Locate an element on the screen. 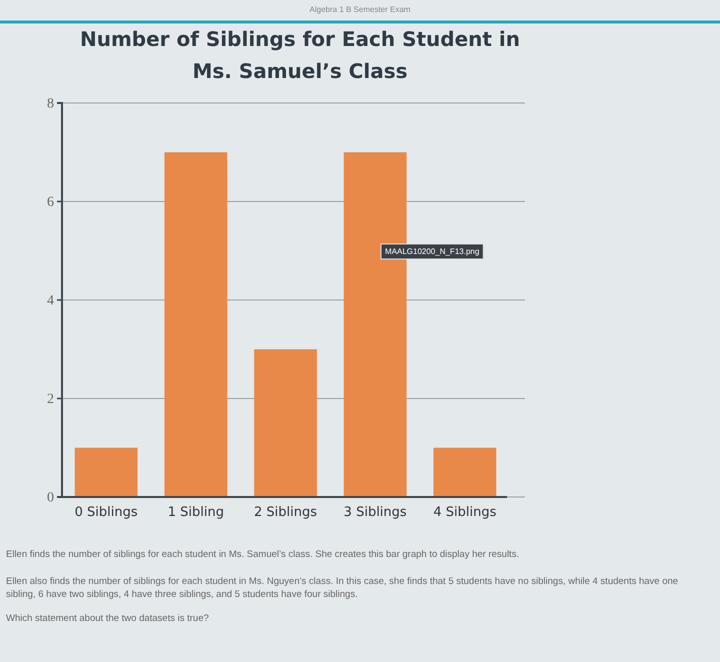 The height and width of the screenshot is (662, 720). y-tick-label: 6 is located at coordinates (50, 202).